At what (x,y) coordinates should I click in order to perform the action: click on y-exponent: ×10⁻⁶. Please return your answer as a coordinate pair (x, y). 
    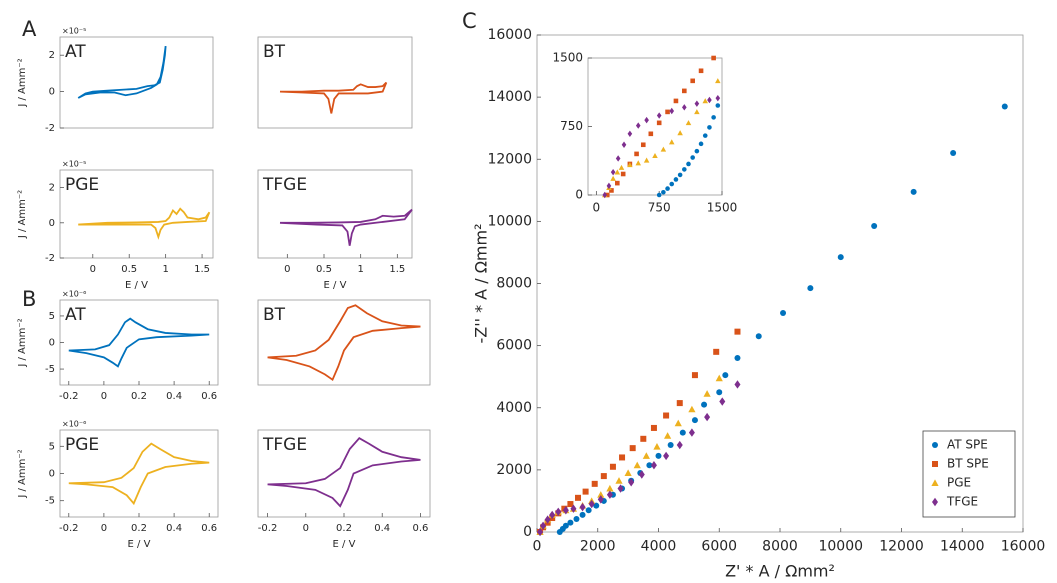
    Looking at the image, I should click on (74, 424).